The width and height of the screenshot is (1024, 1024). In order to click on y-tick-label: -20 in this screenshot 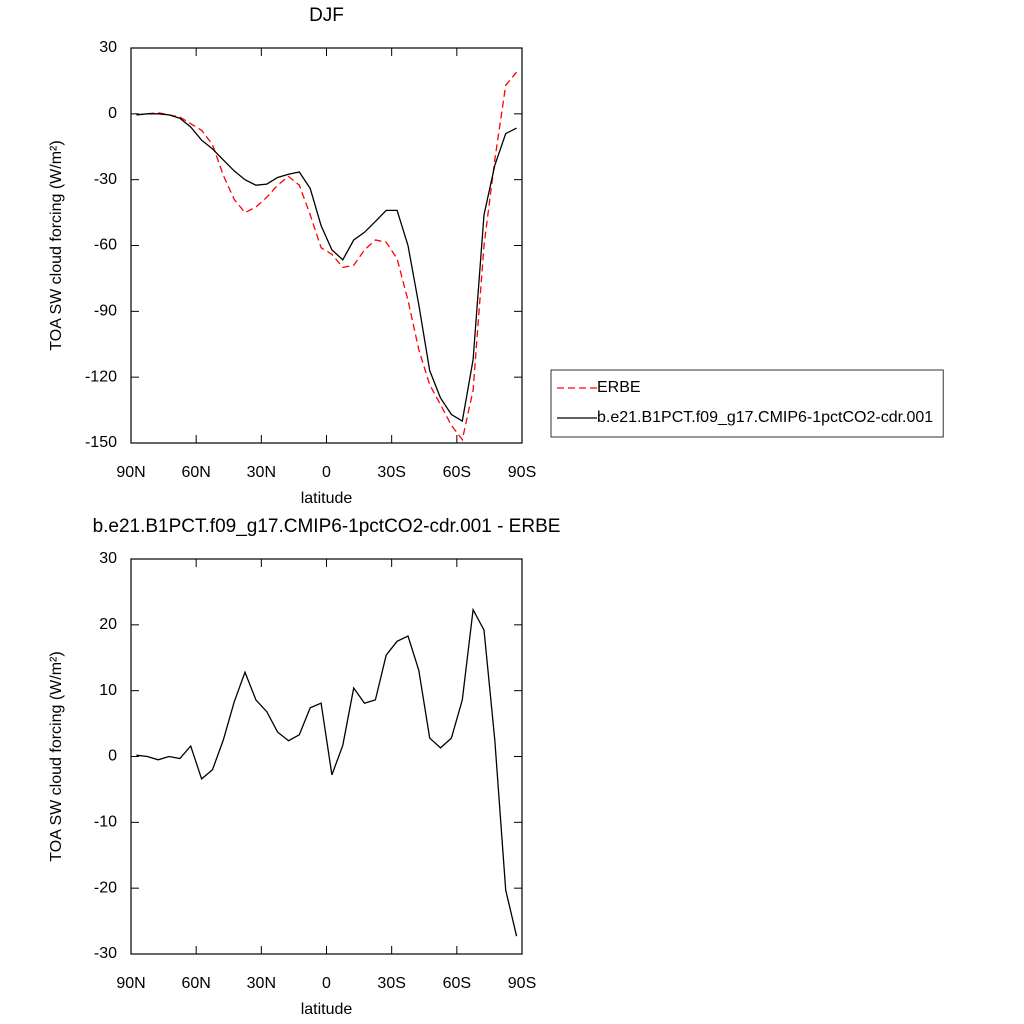, I will do `click(105, 887)`.